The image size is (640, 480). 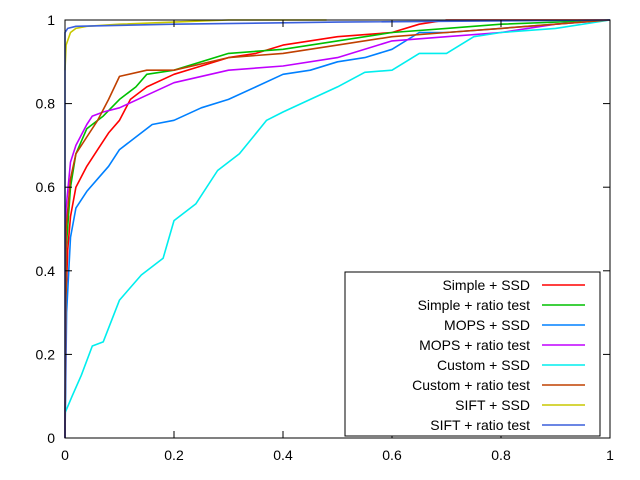 I want to click on x-tick-label: 0.2, so click(x=174, y=455).